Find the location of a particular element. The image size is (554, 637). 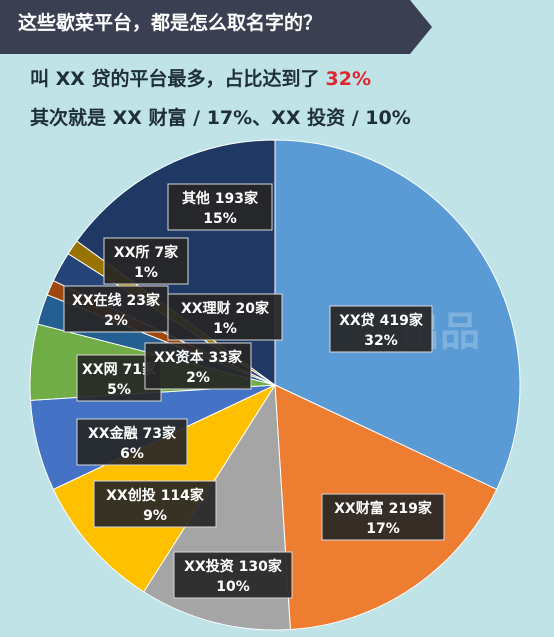

slice-name-1: XX贷 is located at coordinates (357, 320).